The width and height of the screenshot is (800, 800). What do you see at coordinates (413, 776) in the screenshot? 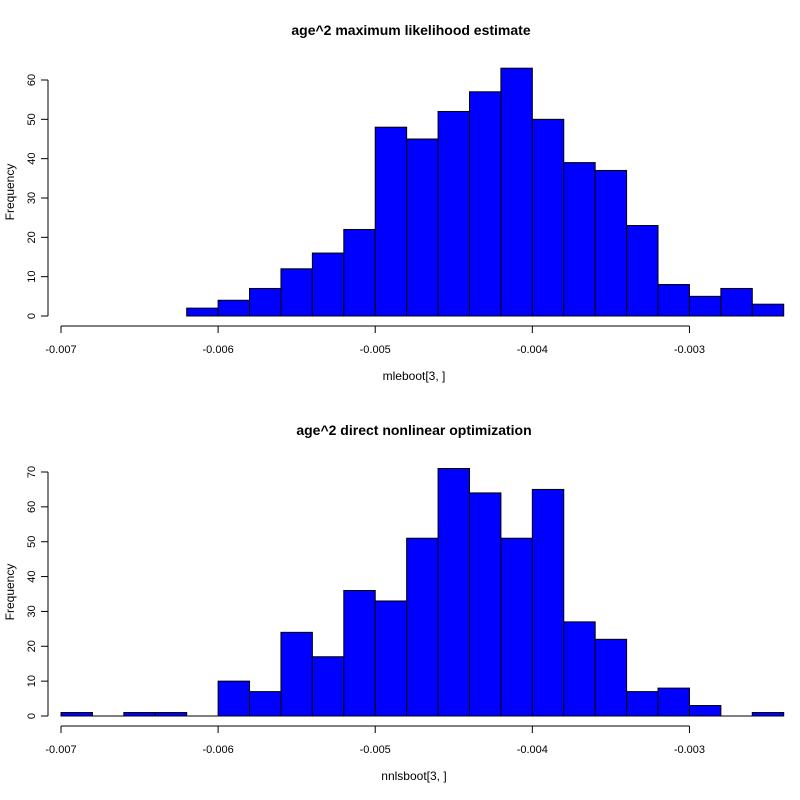
I see `x-axis-label: nnlsboot[3, ]` at bounding box center [413, 776].